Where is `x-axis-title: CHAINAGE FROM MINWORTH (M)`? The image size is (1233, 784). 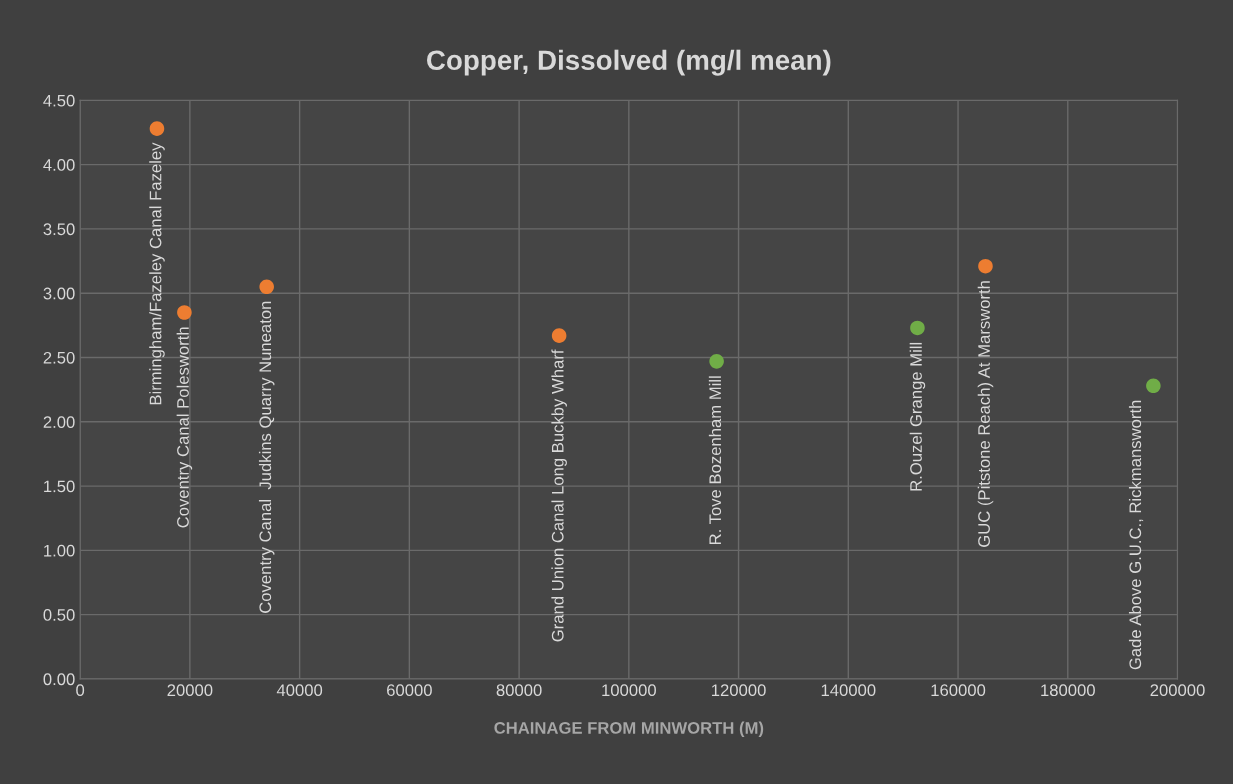 x-axis-title: CHAINAGE FROM MINWORTH (M) is located at coordinates (629, 729).